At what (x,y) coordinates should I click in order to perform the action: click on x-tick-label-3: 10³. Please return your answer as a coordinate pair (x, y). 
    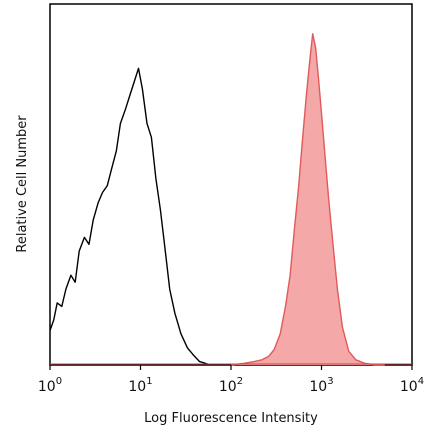
    Looking at the image, I should click on (321, 385).